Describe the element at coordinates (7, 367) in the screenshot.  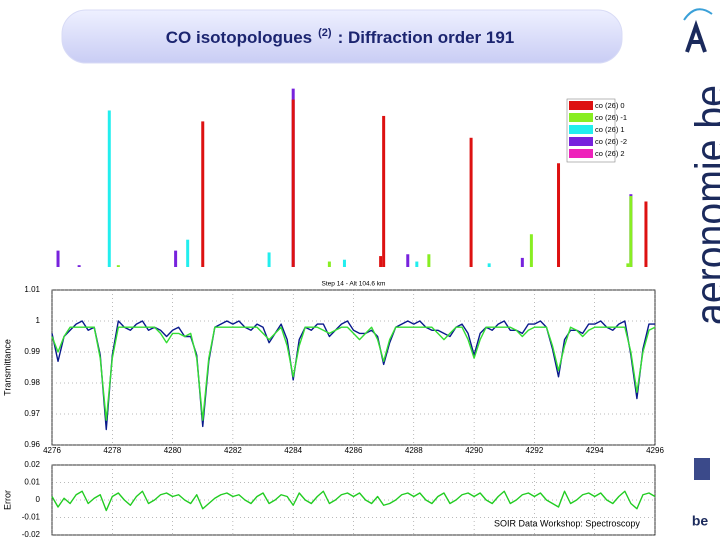
I see `y-axis-label: Transmittance` at that location.